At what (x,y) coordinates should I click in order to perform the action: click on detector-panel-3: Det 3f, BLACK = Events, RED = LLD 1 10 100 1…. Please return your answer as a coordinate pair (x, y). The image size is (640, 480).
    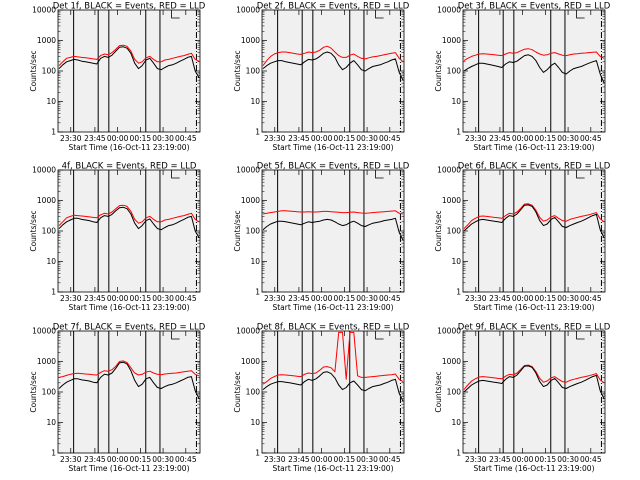
    Looking at the image, I should click on (522, 77).